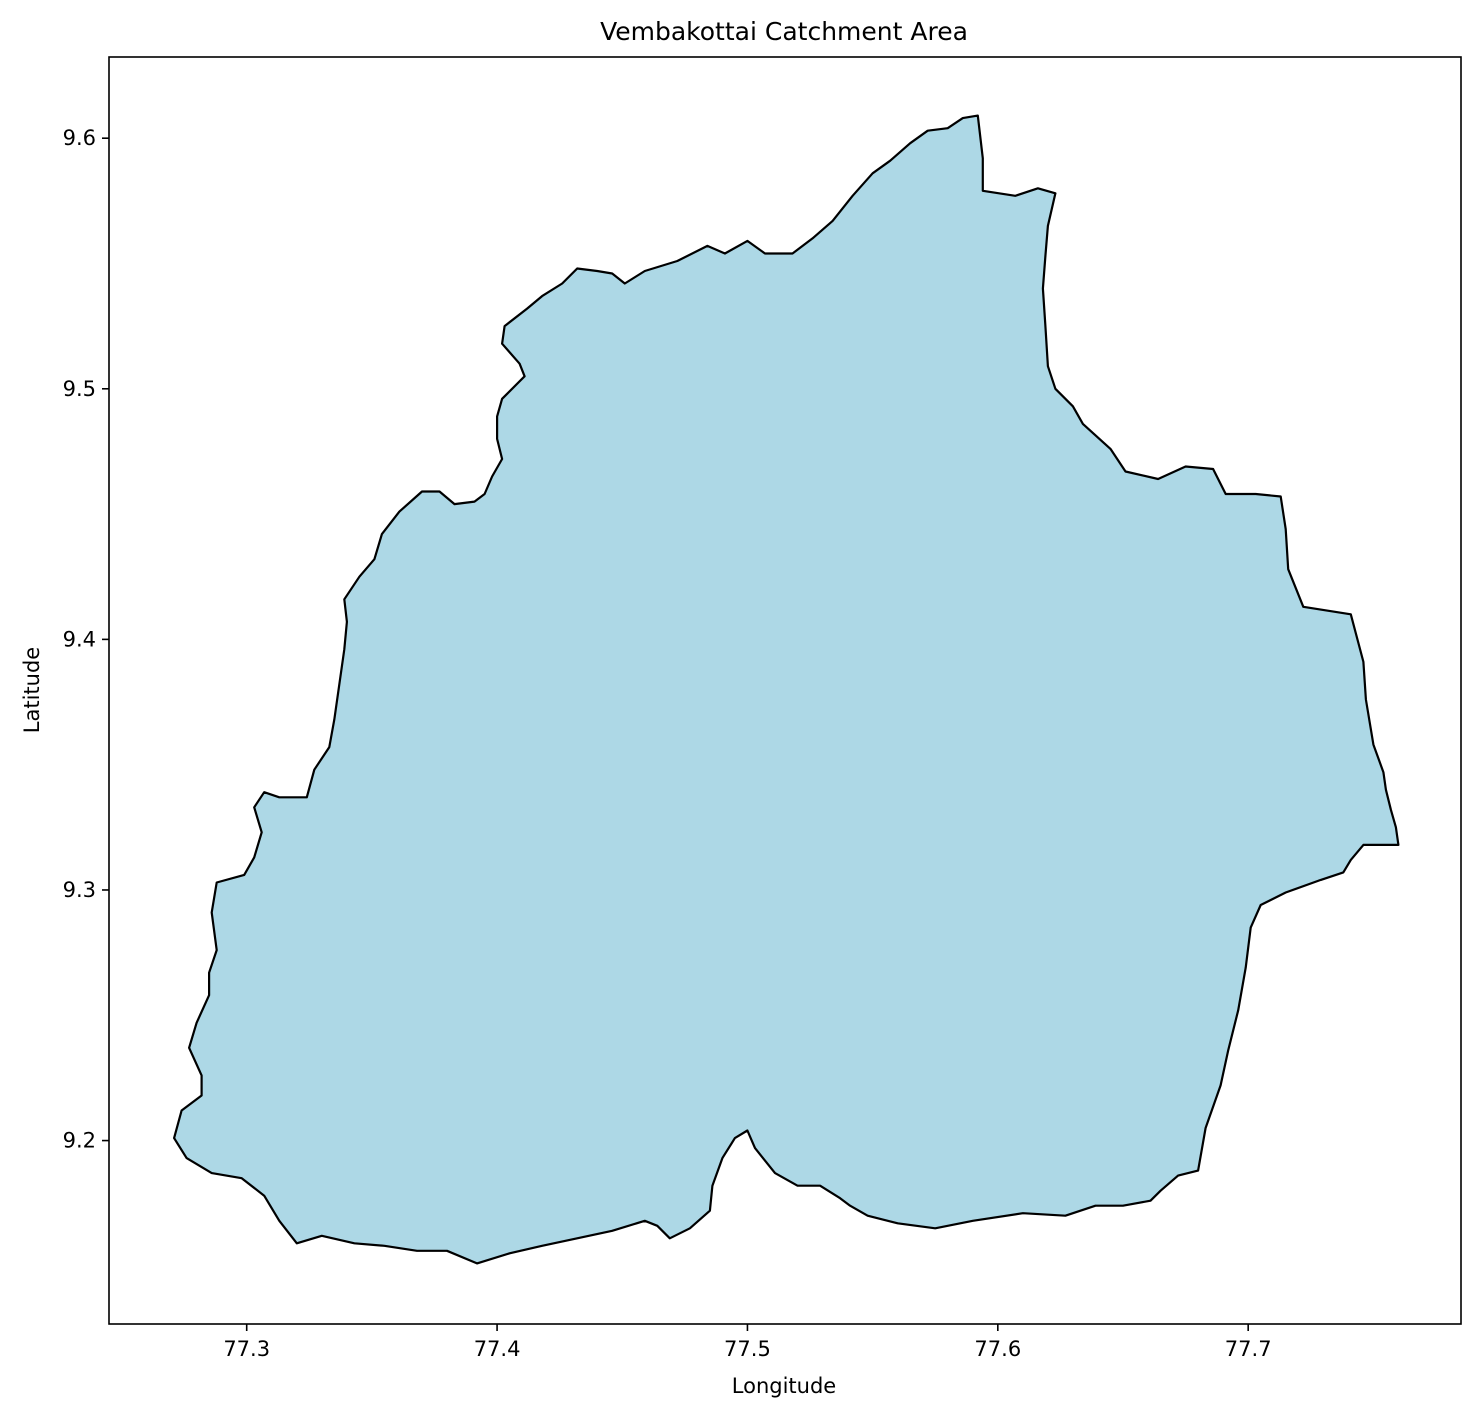 Image resolution: width=1478 pixels, height=1417 pixels. I want to click on chart-title: Vembakottai Catchment Area, so click(784, 31).